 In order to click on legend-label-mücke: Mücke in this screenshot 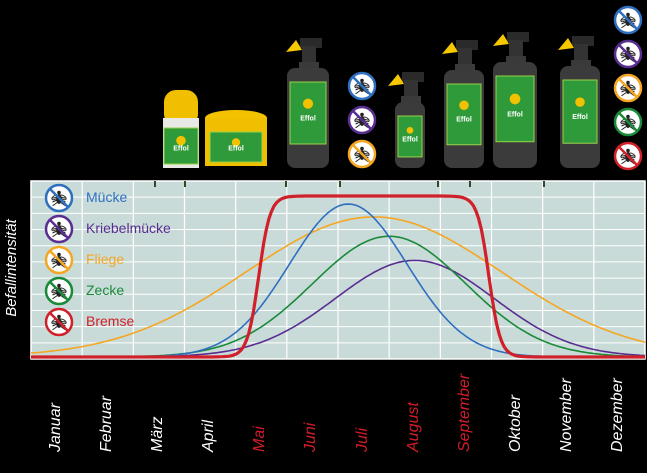, I will do `click(107, 197)`.